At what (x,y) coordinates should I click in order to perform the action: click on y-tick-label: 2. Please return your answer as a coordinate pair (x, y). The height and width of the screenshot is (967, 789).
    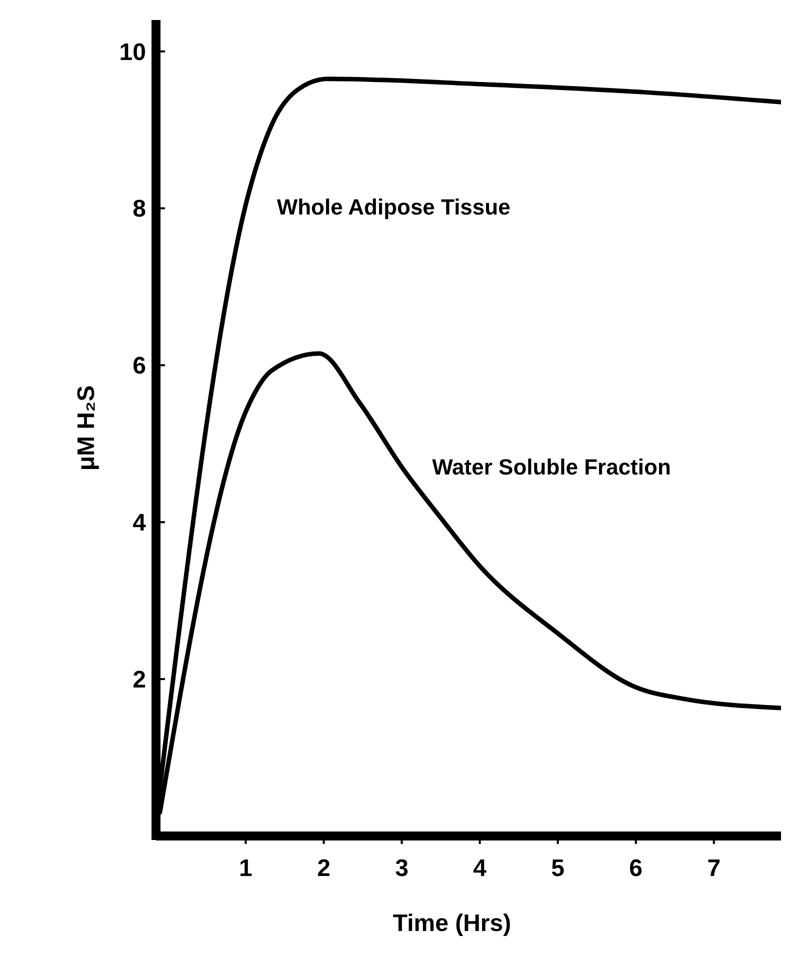
    Looking at the image, I should click on (139, 680).